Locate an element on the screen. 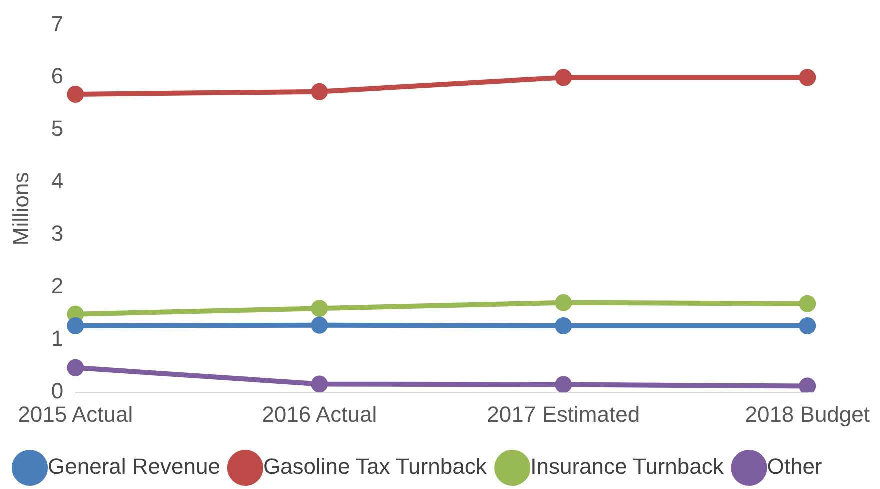 The image size is (880, 489). legend-label: General Revenue is located at coordinates (134, 467).